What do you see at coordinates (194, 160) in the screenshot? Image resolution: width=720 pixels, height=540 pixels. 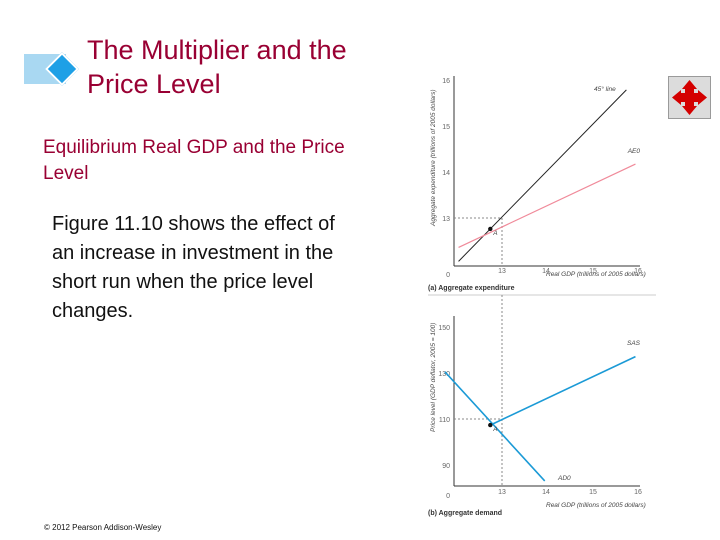 I see `slide-subtitle: Equilibrium Real GDP and the Price Level` at bounding box center [194, 160].